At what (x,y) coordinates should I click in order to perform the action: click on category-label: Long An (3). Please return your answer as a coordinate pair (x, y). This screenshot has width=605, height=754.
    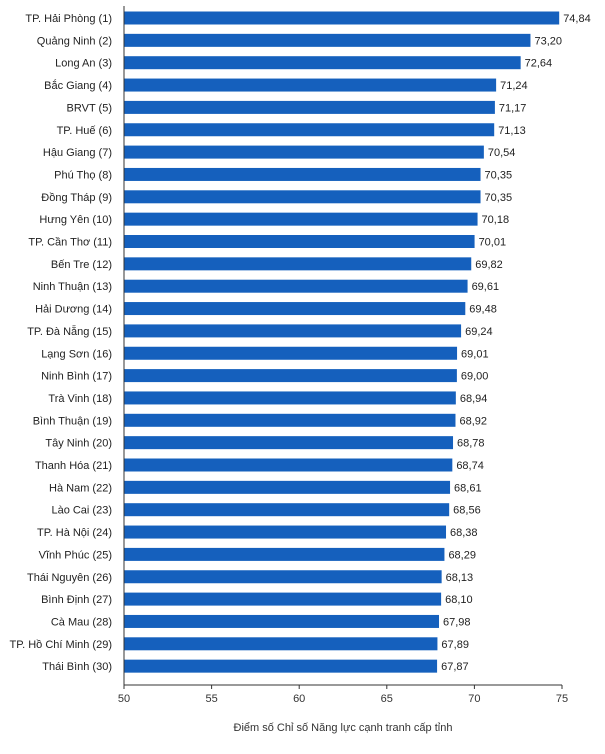
    Looking at the image, I should click on (83, 64).